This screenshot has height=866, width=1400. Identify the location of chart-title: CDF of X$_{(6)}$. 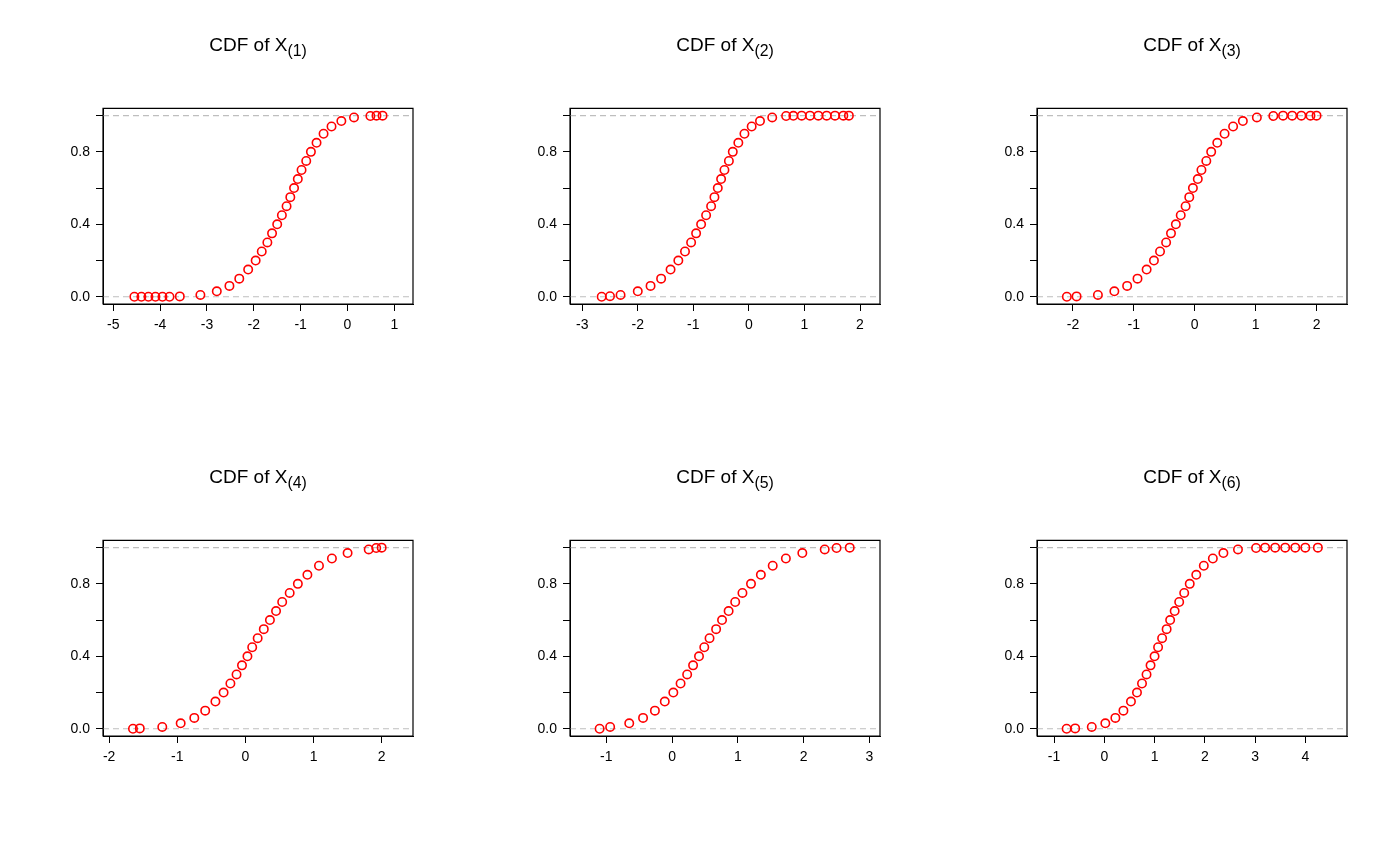
(1192, 479).